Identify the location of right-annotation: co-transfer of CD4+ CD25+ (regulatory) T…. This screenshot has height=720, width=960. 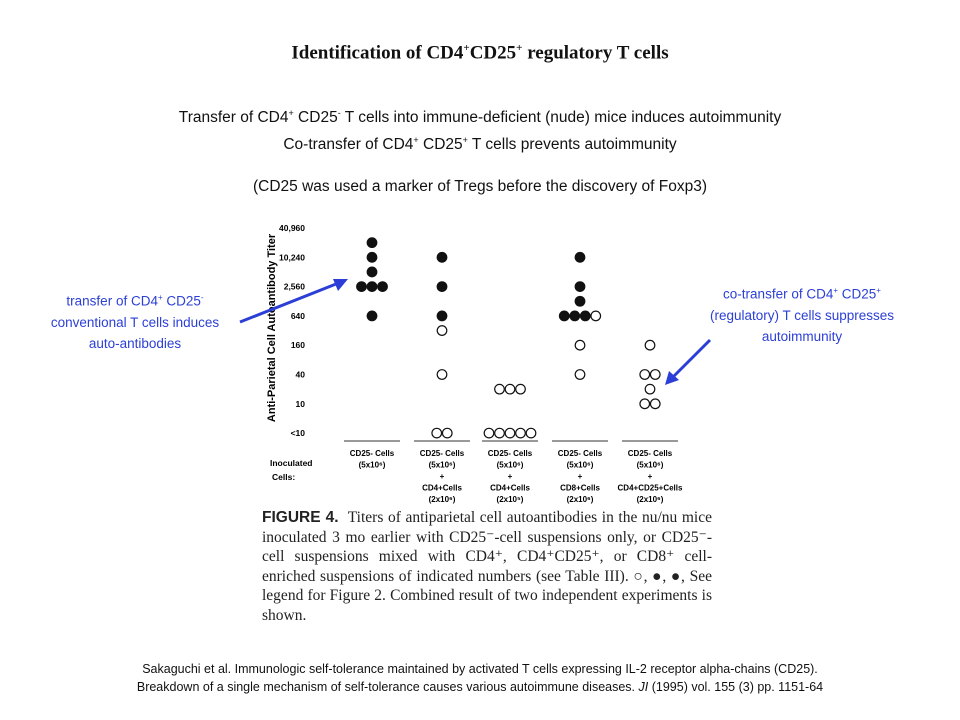
(802, 315).